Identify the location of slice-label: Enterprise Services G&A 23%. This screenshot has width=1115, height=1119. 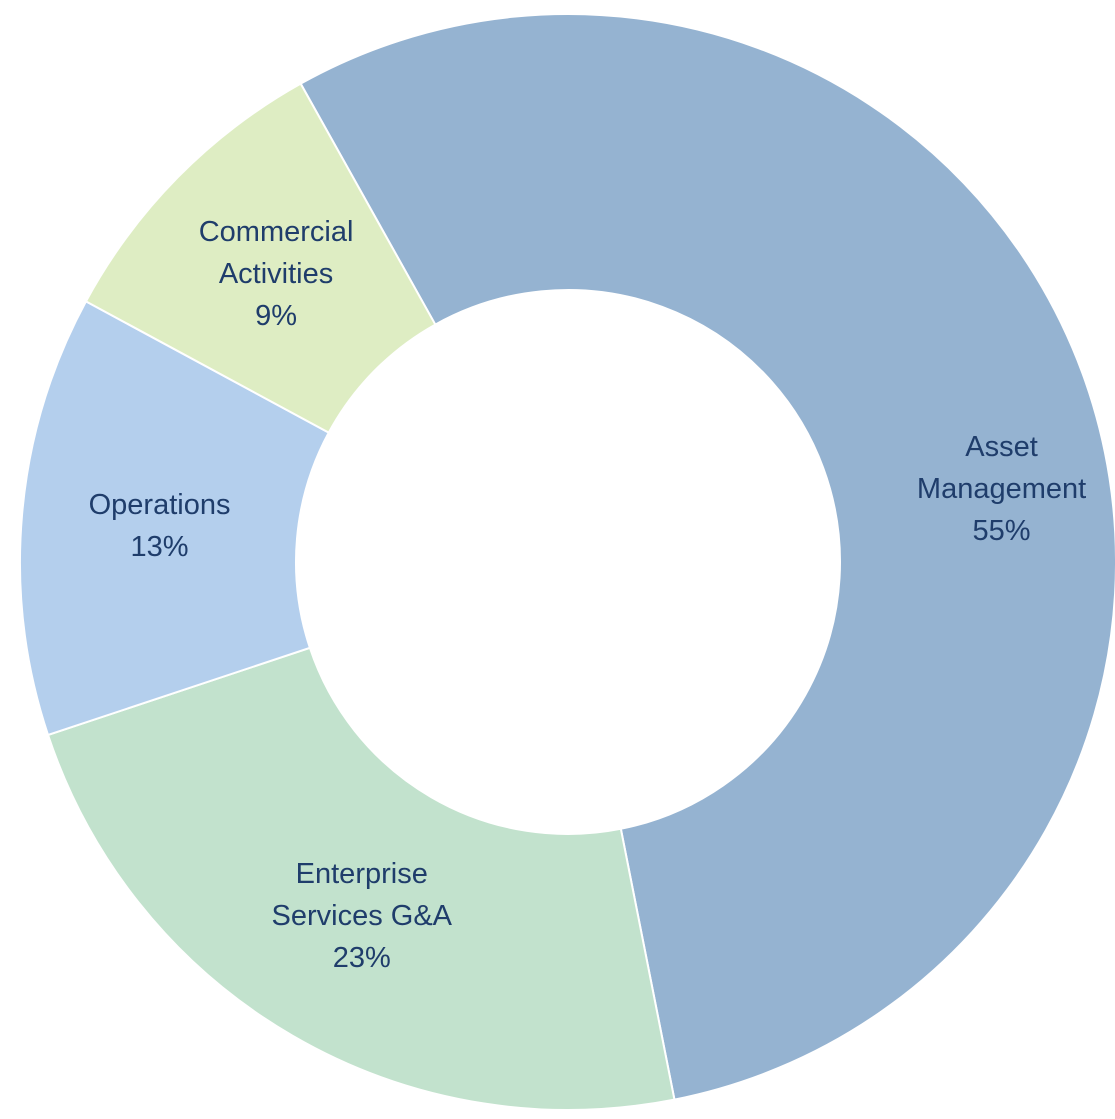
(362, 916).